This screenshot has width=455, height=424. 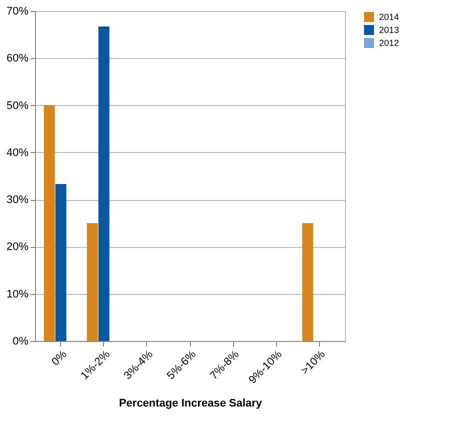 I want to click on y-tick-label: 50%, so click(x=17, y=106).